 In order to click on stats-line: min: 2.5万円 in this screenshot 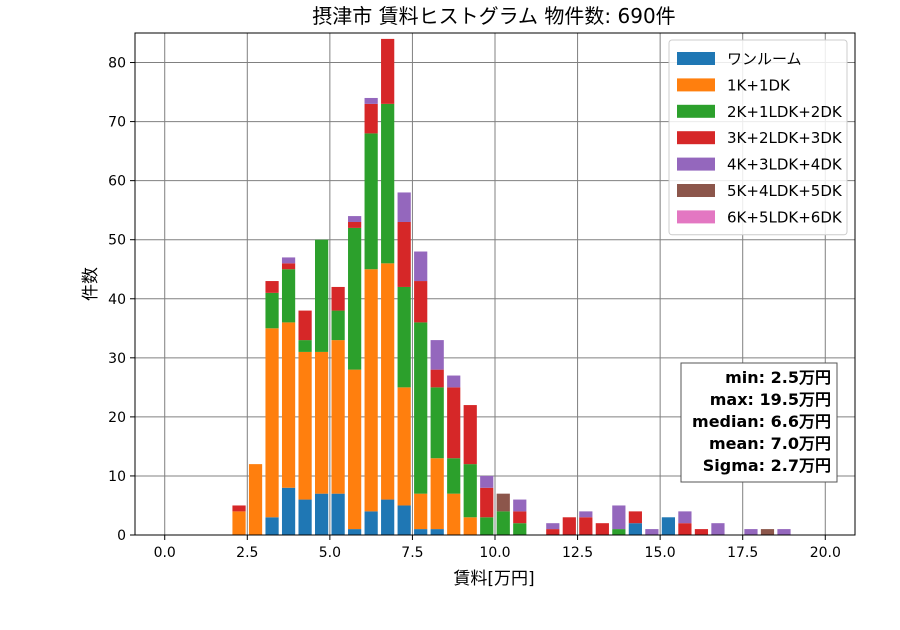, I will do `click(778, 377)`.